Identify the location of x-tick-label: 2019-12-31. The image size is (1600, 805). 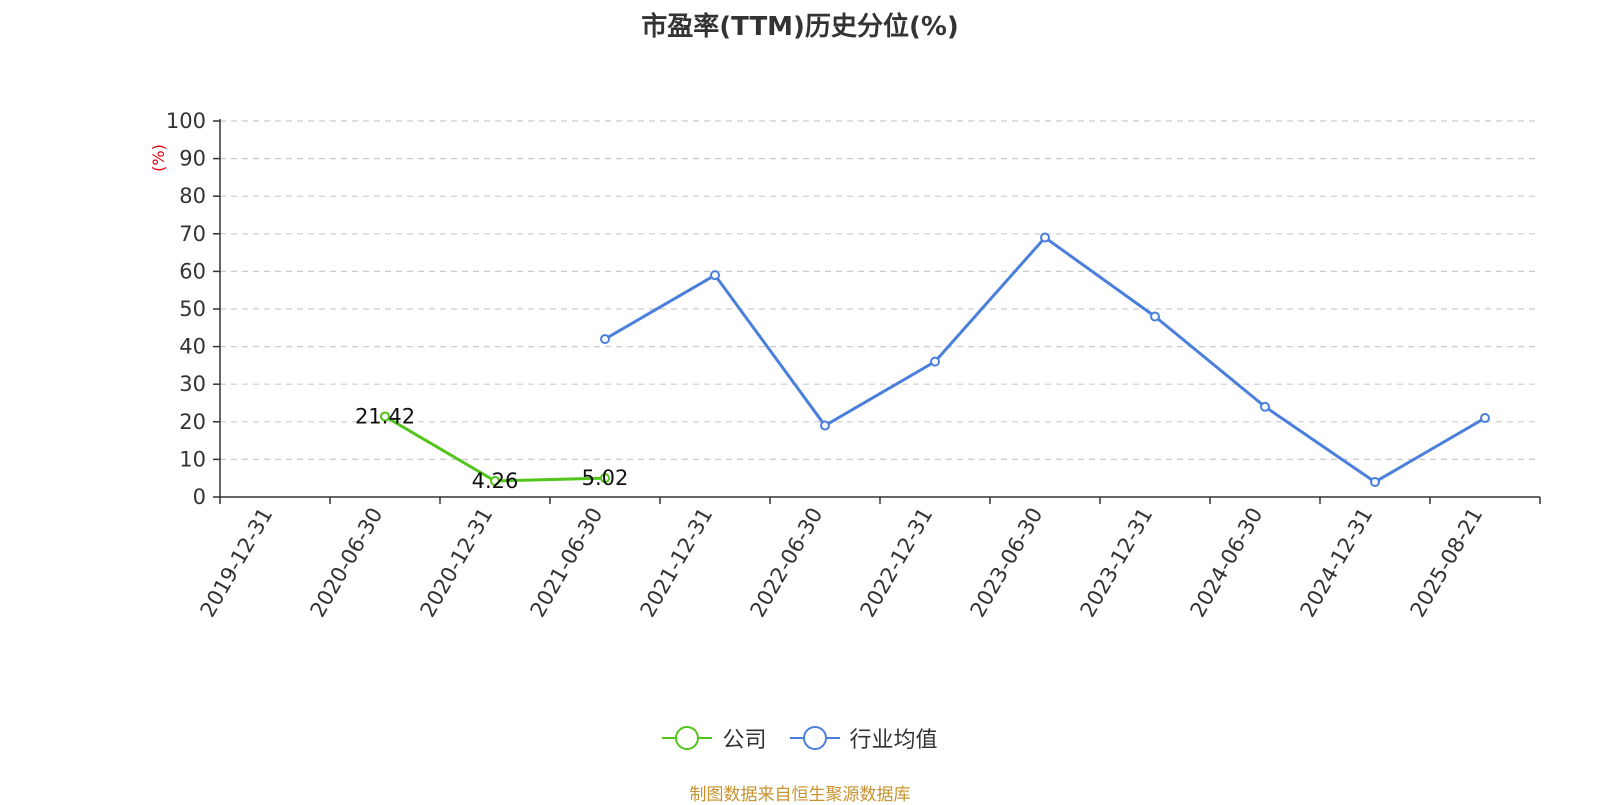
(237, 563).